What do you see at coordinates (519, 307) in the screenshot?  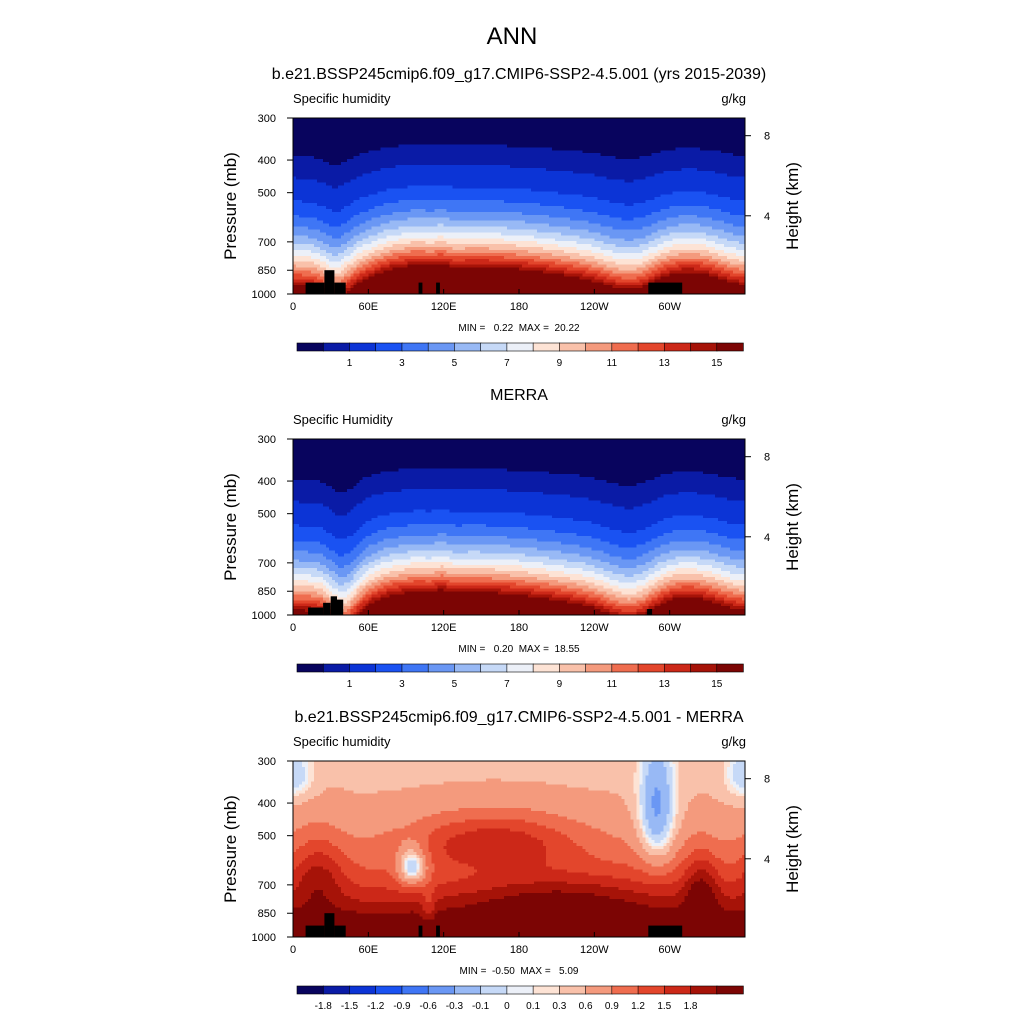 I see `x-tick-label: 180` at bounding box center [519, 307].